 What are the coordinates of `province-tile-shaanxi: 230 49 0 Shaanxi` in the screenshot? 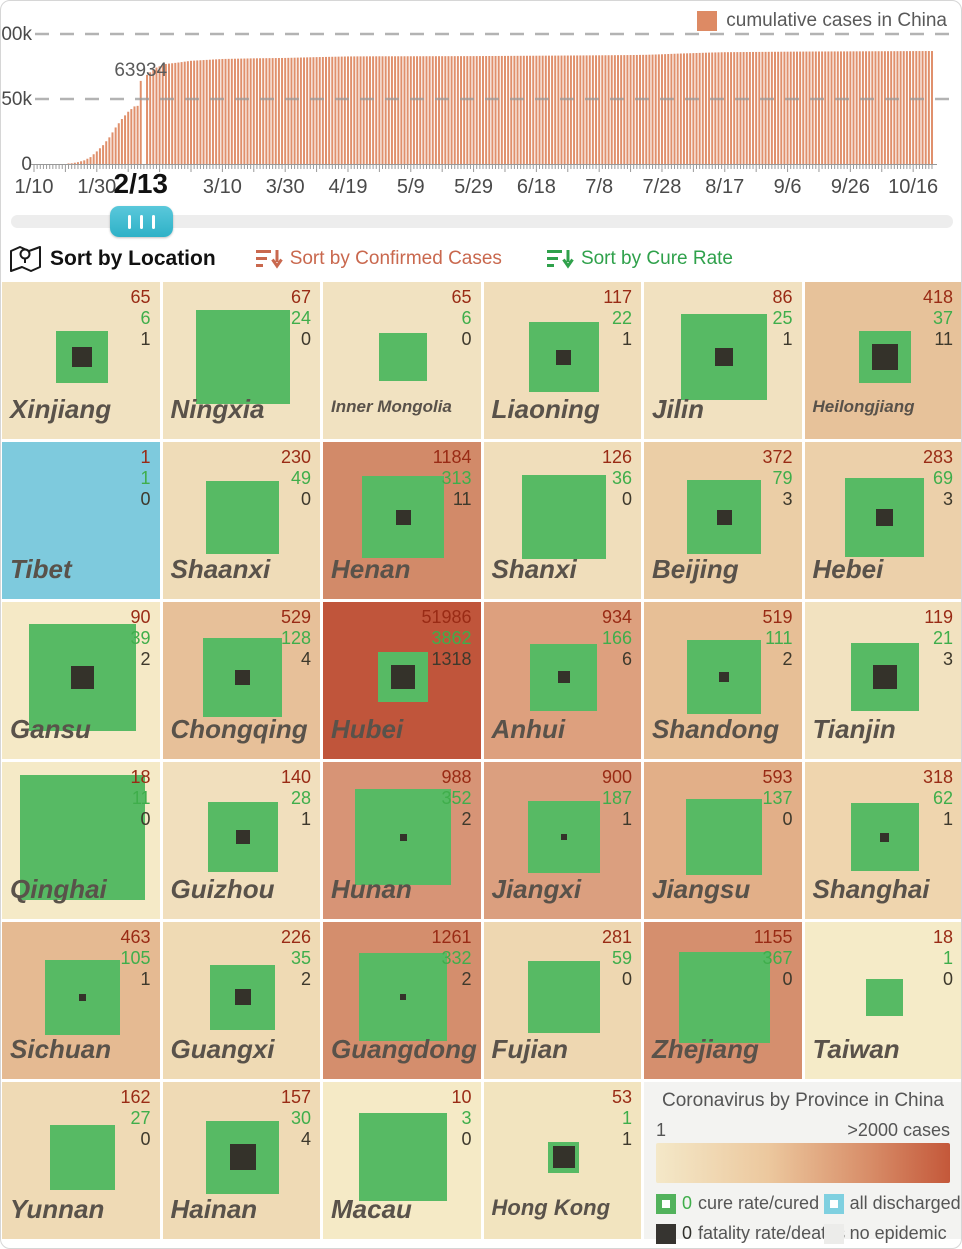 It's located at (241, 520).